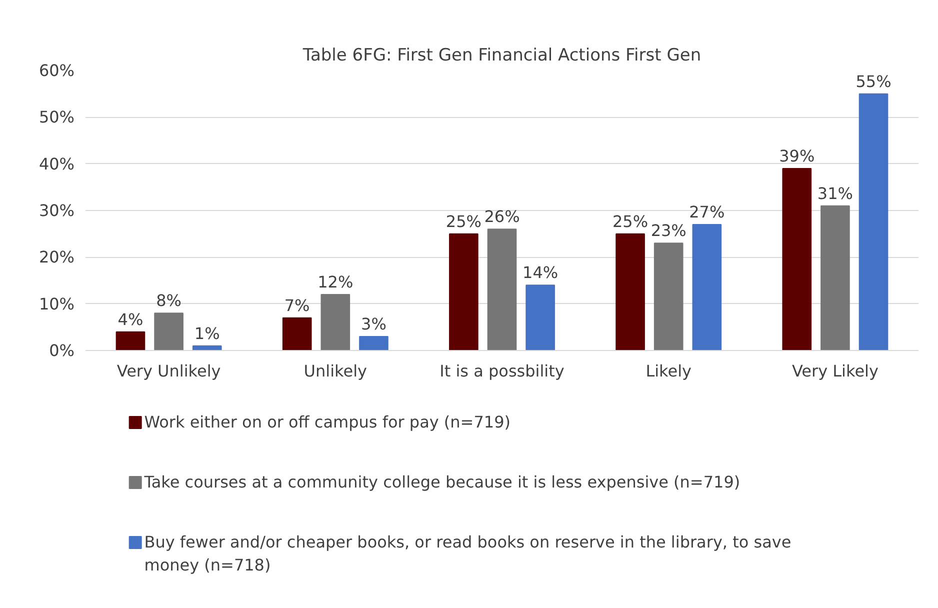 The width and height of the screenshot is (938, 608). I want to click on data-label: 12%, so click(336, 282).